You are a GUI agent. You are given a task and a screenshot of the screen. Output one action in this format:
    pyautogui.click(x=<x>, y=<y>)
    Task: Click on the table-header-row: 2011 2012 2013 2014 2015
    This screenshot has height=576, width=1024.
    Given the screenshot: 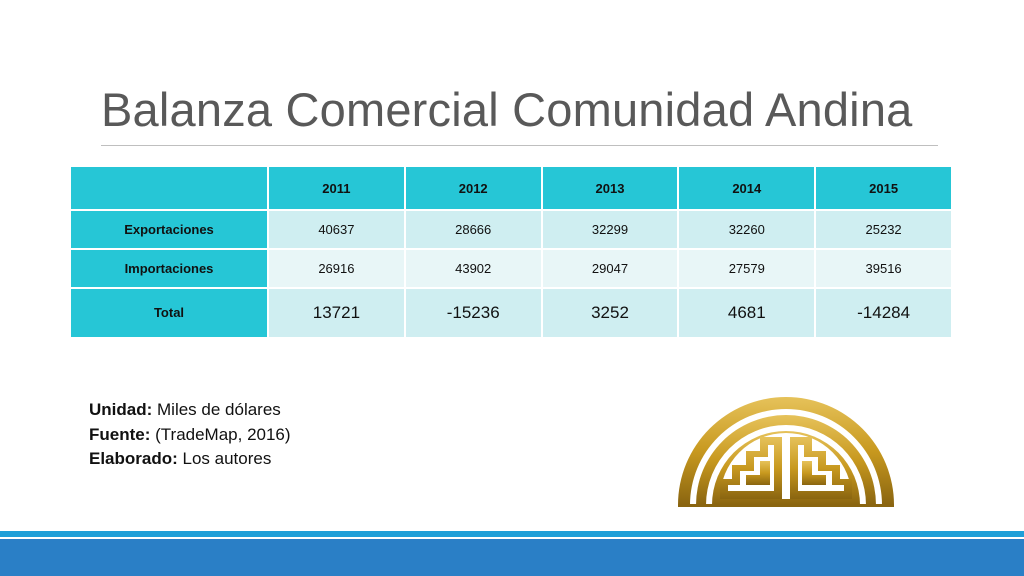 What is the action you would take?
    pyautogui.click(x=511, y=188)
    